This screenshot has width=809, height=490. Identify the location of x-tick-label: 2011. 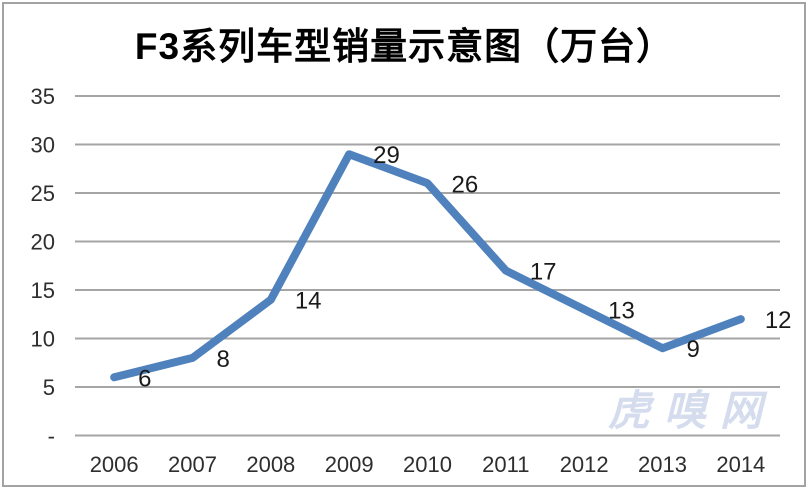
(505, 464).